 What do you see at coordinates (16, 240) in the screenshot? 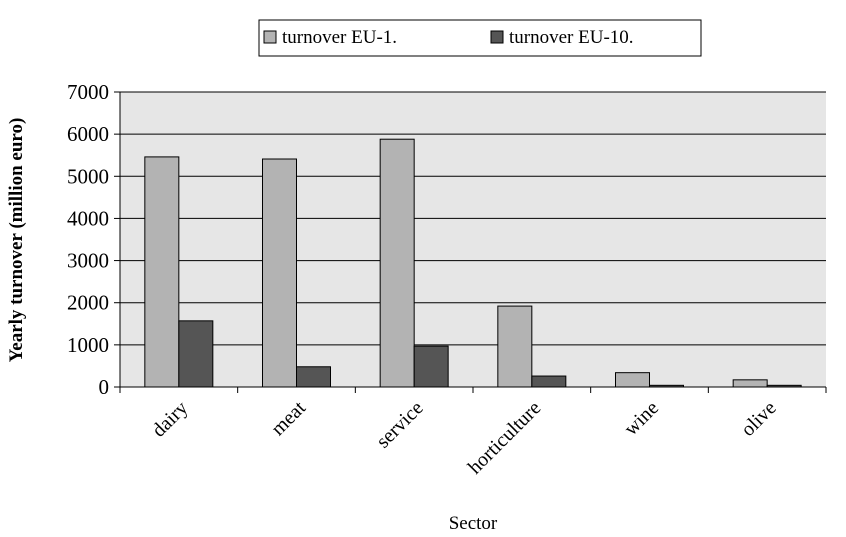
I see `y-axis-label: Yearly turnover (million euro)` at bounding box center [16, 240].